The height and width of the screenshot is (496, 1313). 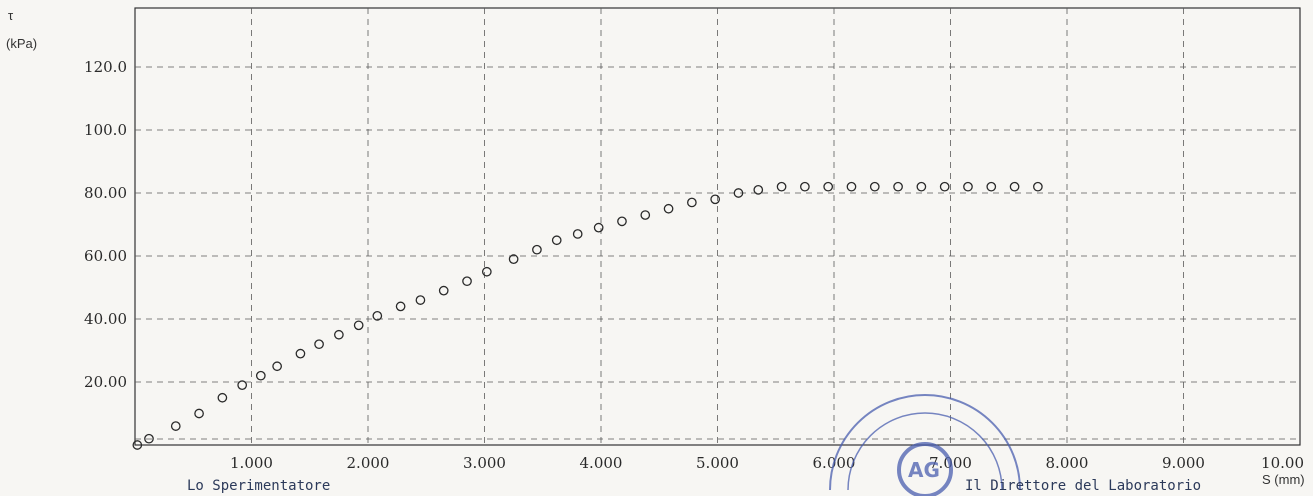 What do you see at coordinates (601, 463) in the screenshot?
I see `x-tick-label: 4.000` at bounding box center [601, 463].